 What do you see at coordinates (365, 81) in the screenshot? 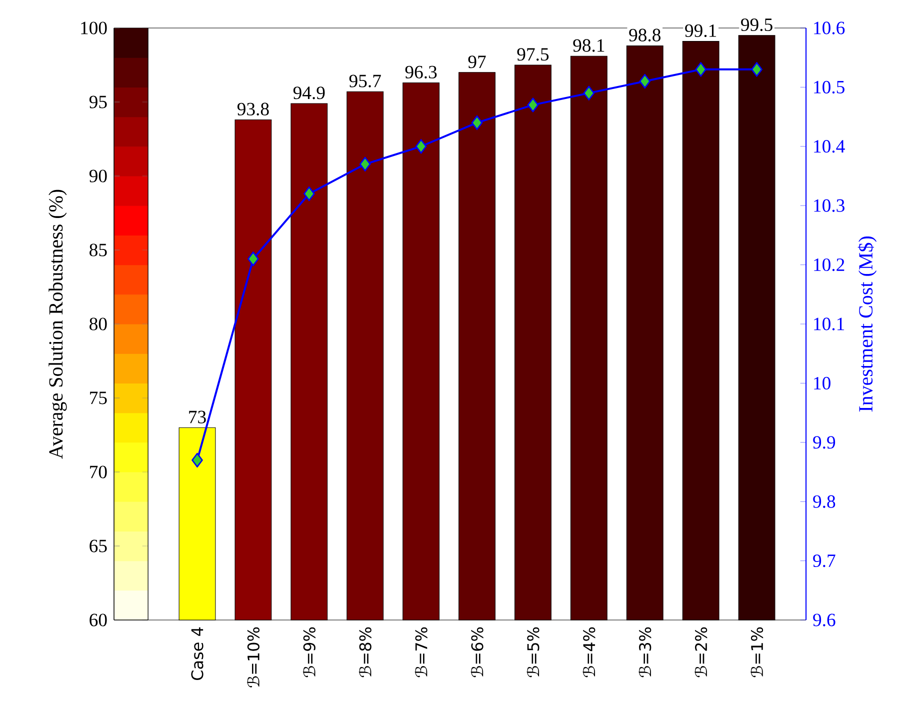
I see `data-label: 95.7` at bounding box center [365, 81].